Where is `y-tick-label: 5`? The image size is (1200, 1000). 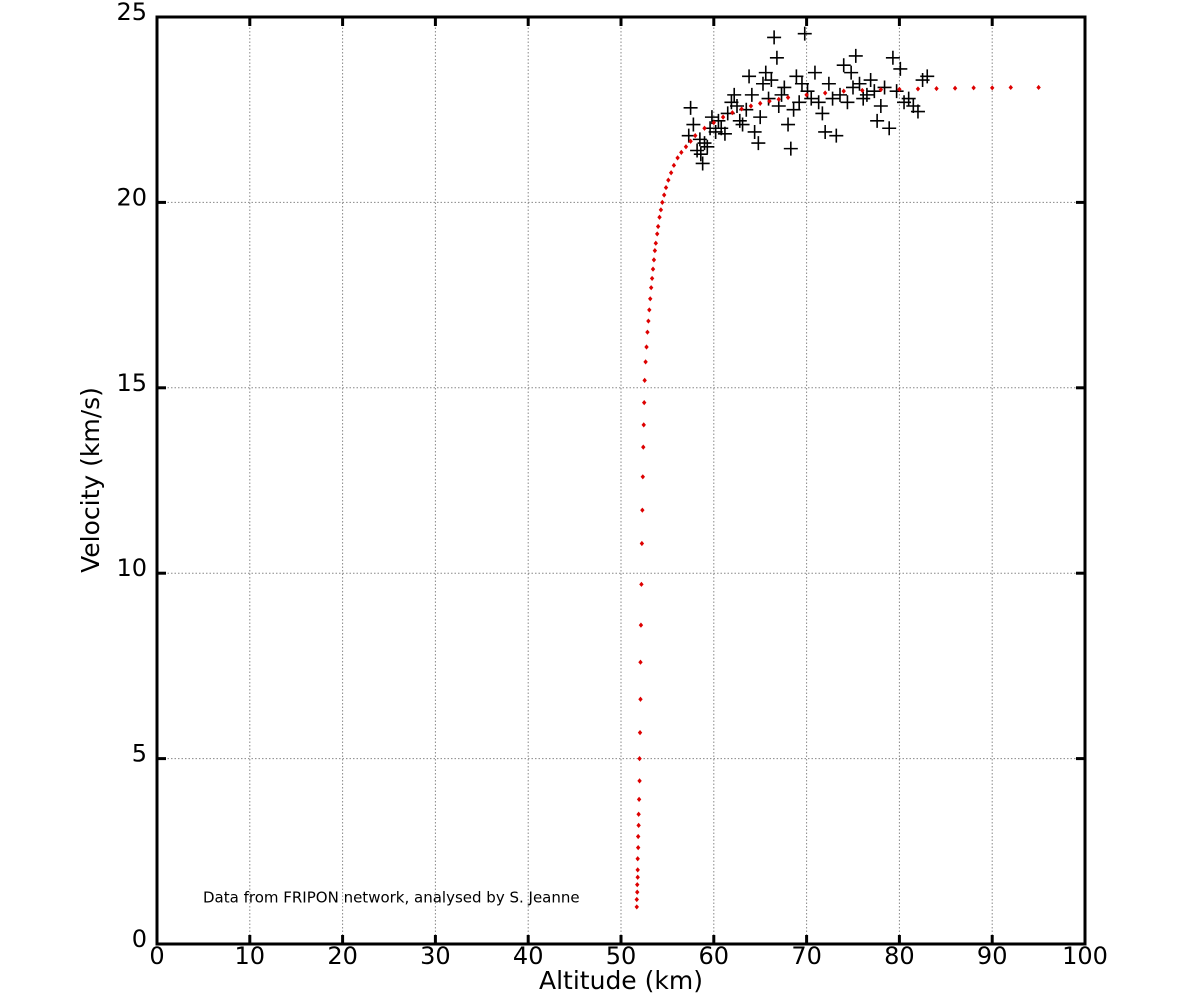 y-tick-label: 5 is located at coordinates (139, 754).